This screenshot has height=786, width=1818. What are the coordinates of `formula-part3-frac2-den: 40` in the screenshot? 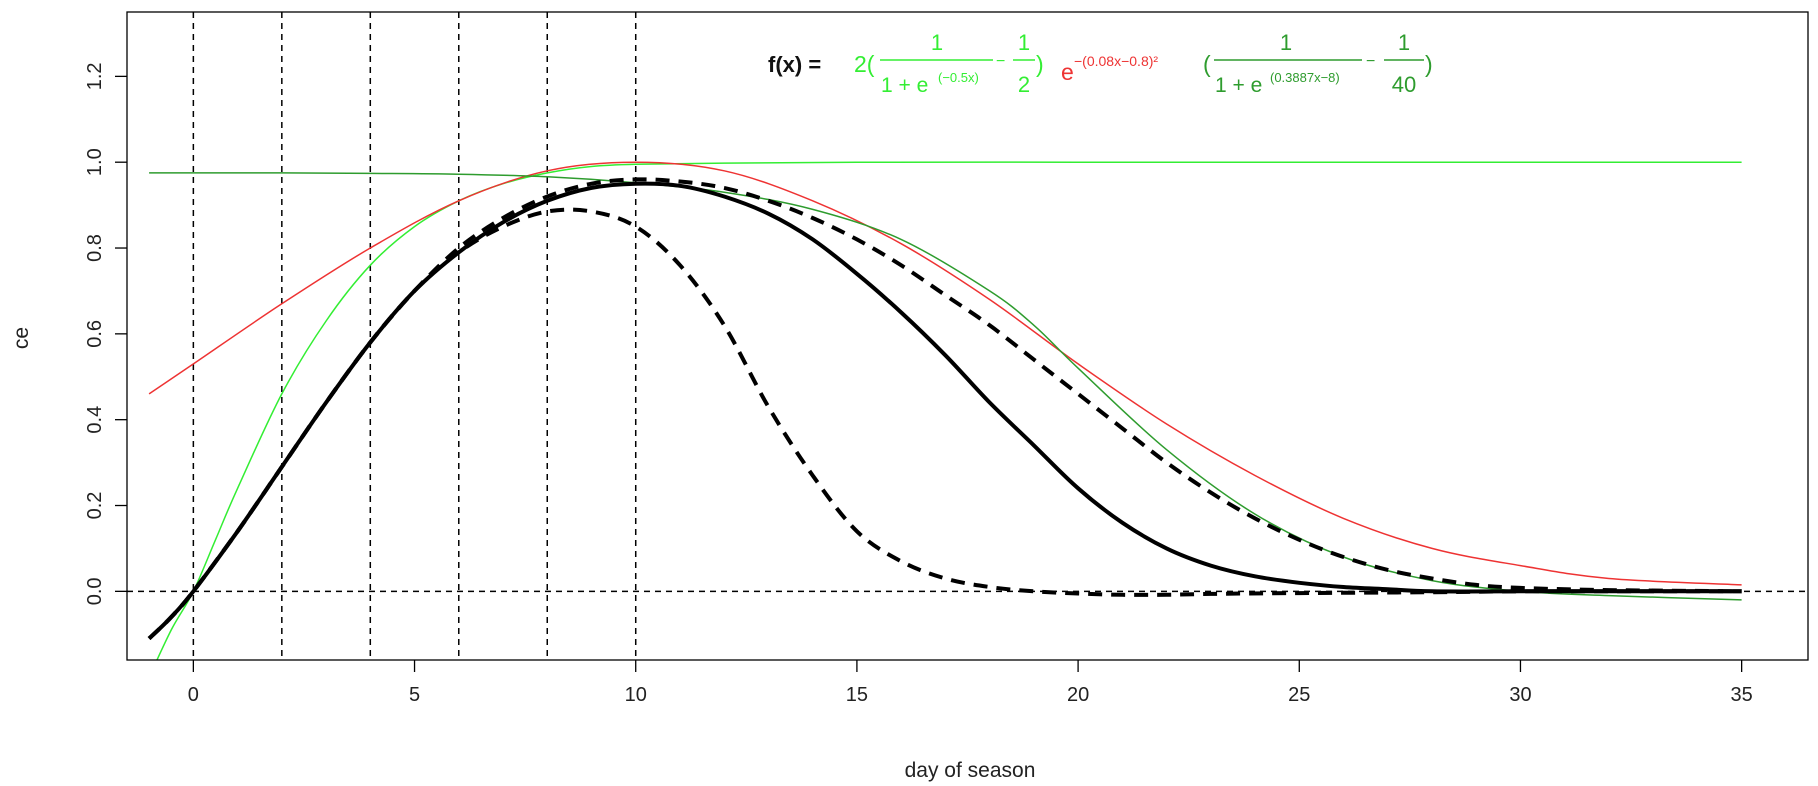 It's located at (1404, 84).